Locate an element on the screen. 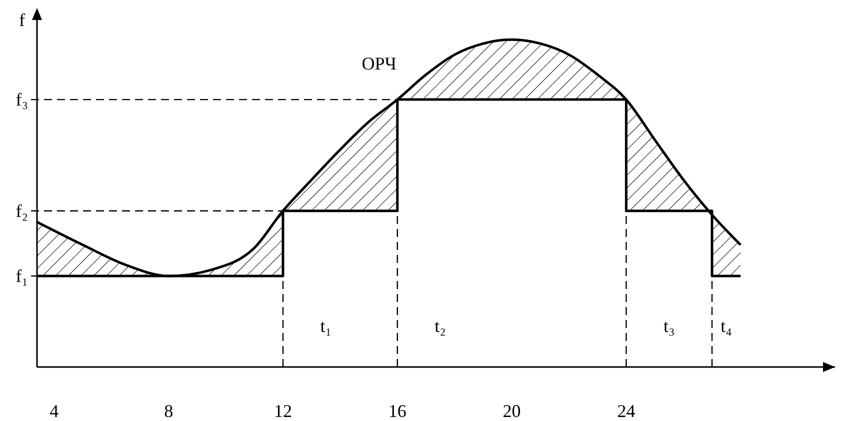 This screenshot has height=421, width=846. x-tick-label: 16 is located at coordinates (397, 411).